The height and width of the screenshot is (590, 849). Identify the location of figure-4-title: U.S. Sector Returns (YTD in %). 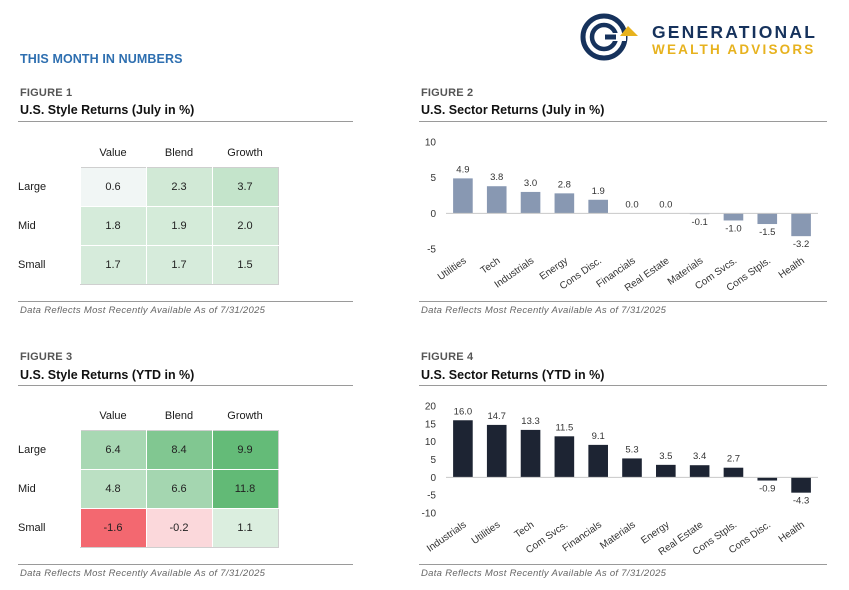
(513, 375).